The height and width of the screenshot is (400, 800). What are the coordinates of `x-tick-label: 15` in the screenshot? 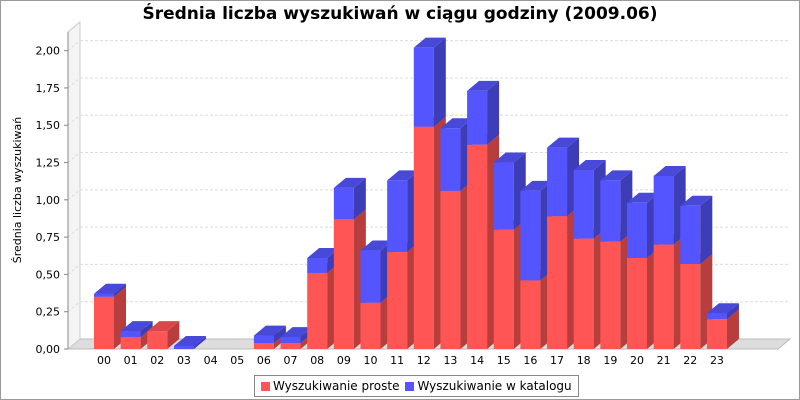 It's located at (504, 360).